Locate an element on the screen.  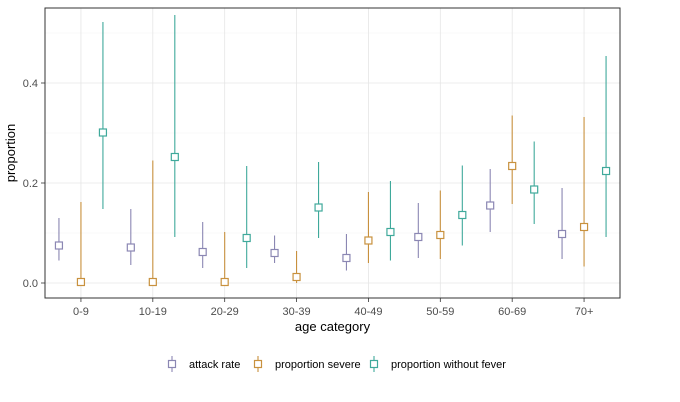
x-tick-label: 0-9 is located at coordinates (81, 312).